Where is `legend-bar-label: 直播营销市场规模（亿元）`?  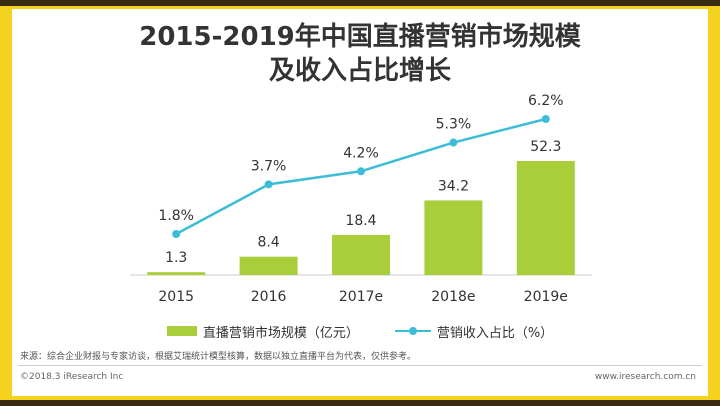 legend-bar-label: 直播营销市场规模（亿元） is located at coordinates (280, 333).